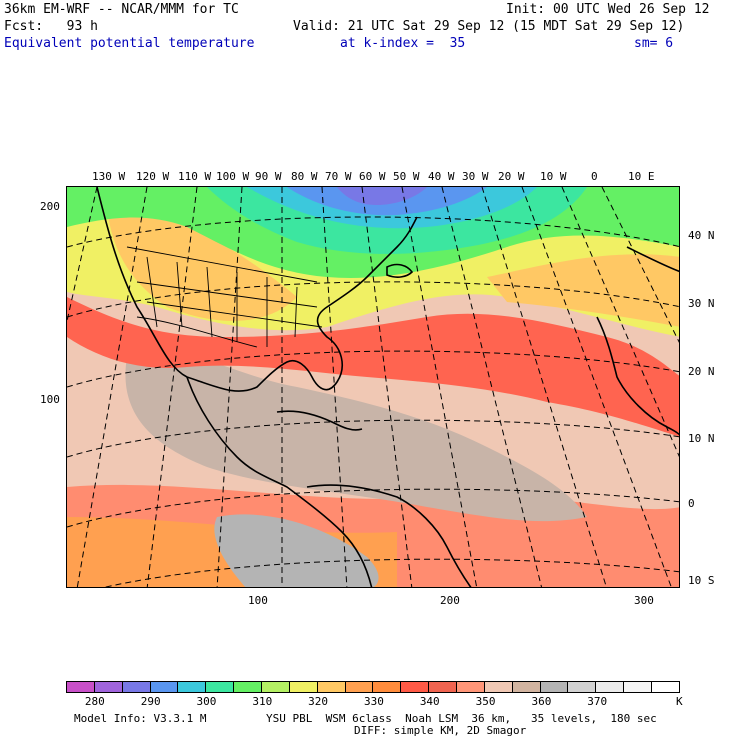  I want to click on longitude-label: 20 W, so click(511, 176).